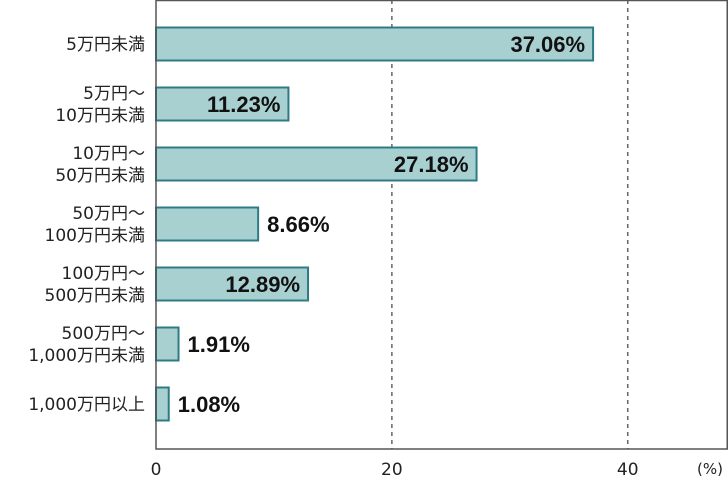  I want to click on x-tick-label-40: 40, so click(628, 470).